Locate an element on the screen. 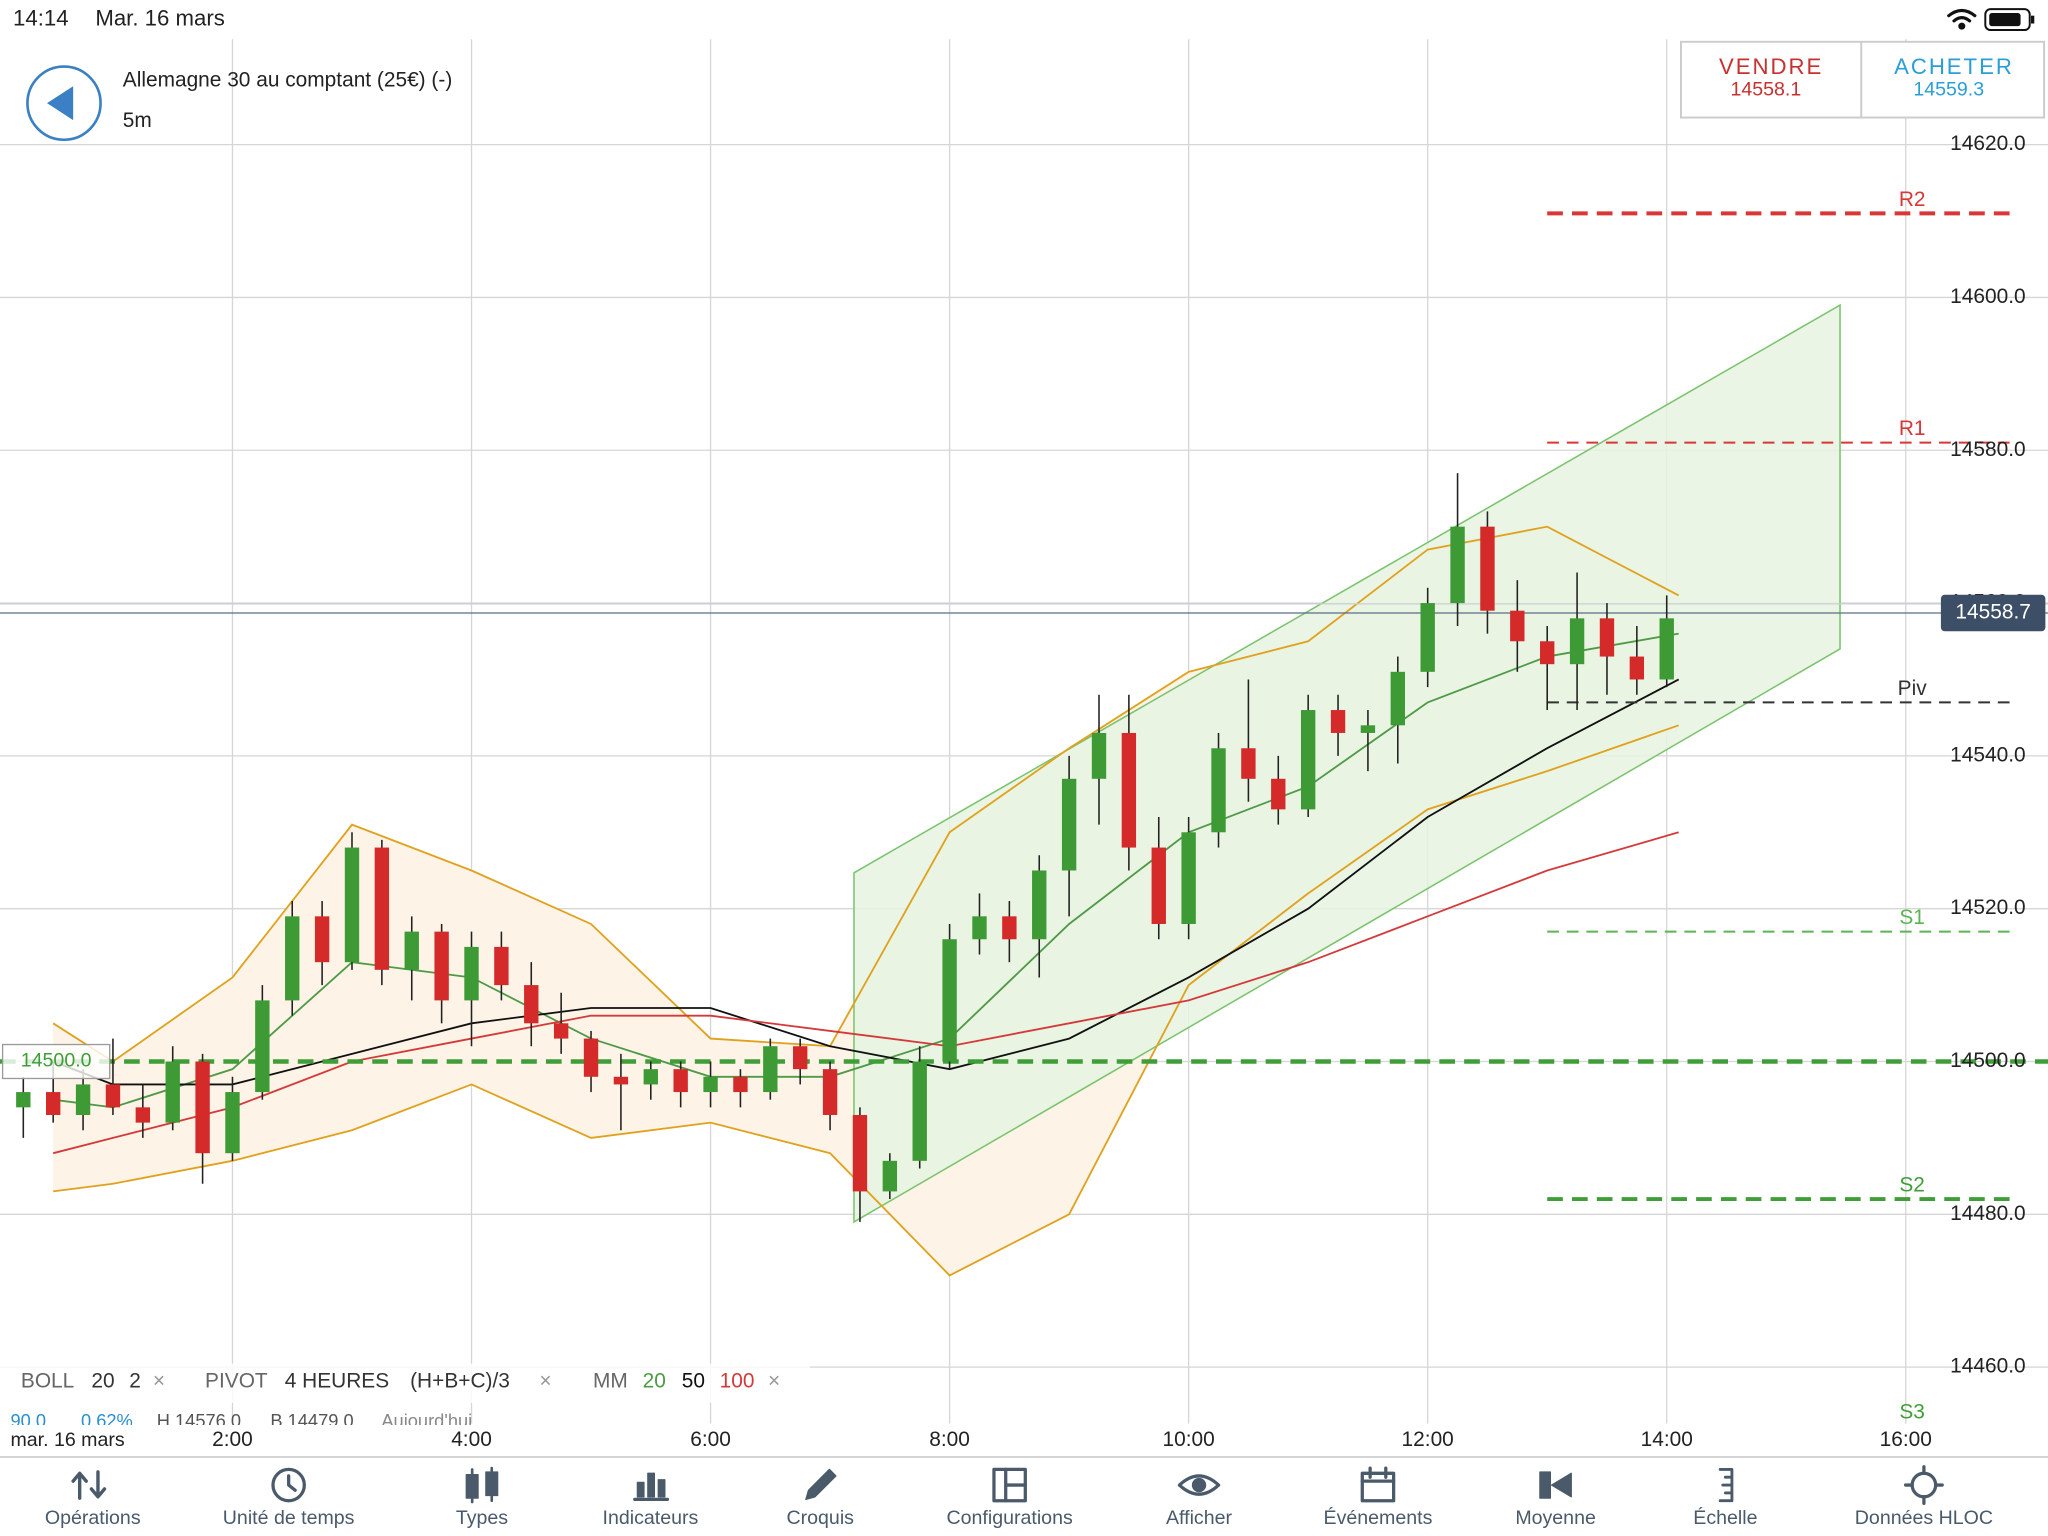 This screenshot has width=2048, height=1536. legend-text: 4 HEURES is located at coordinates (337, 1380).